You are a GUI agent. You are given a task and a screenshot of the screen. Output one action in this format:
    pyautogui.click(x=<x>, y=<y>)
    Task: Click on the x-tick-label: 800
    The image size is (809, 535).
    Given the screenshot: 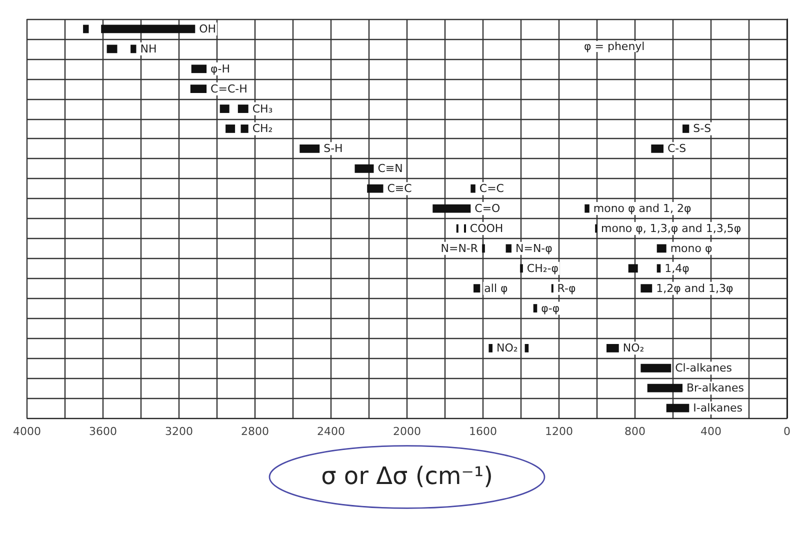 What is the action you would take?
    pyautogui.click(x=635, y=431)
    